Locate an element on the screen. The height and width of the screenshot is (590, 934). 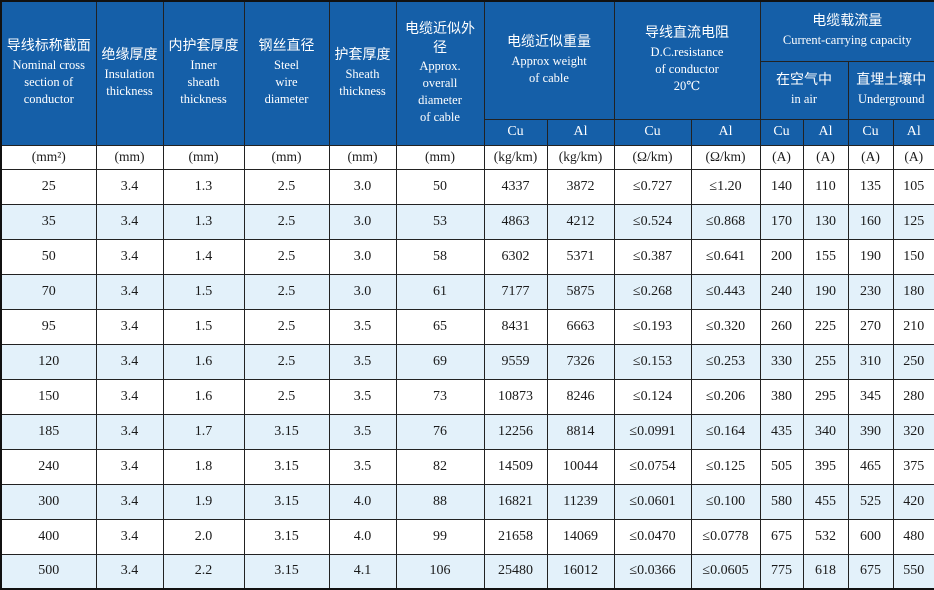
header-steel-wire-diameter: 钢丝直径 Steel wire diameter is located at coordinates (286, 73).